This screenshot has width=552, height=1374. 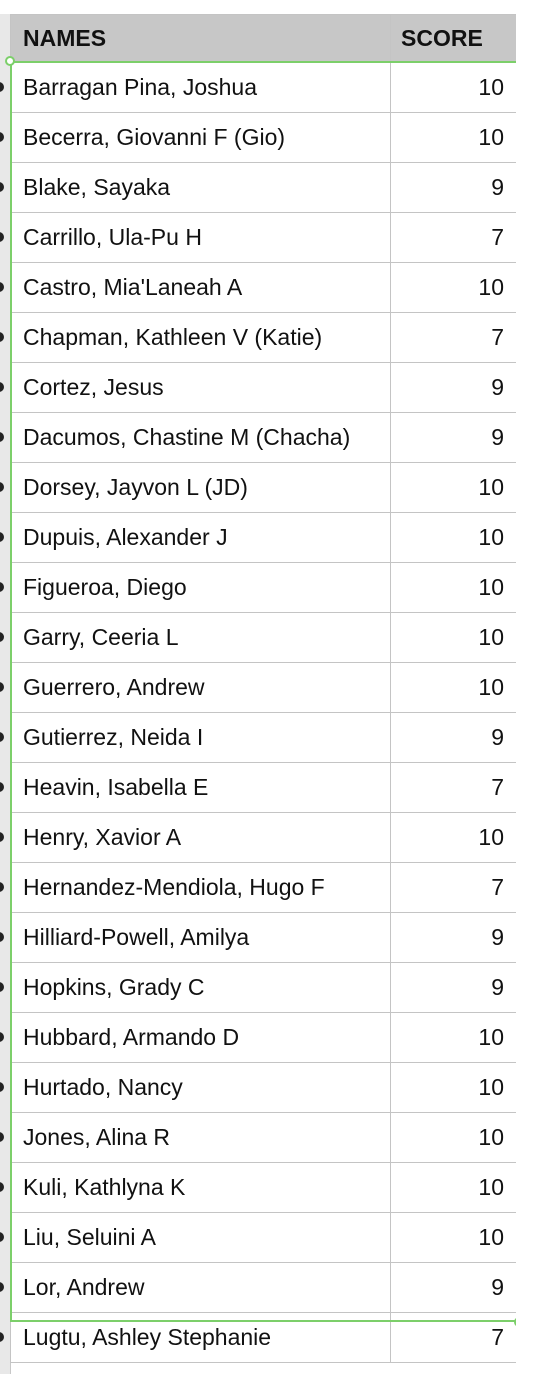 I want to click on name-cell: Hubbard, Armando D, so click(x=200, y=1037).